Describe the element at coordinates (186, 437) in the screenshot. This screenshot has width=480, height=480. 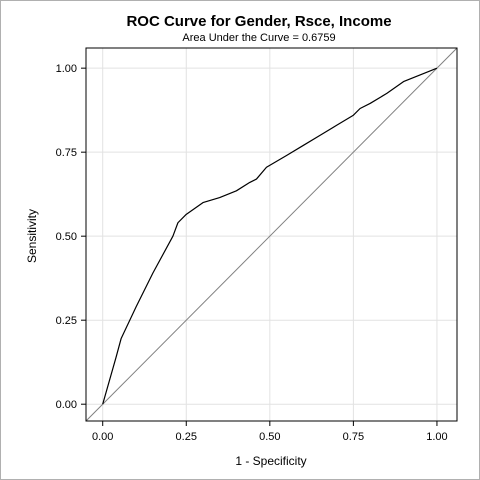
I see `x-tick-label: 0.25` at that location.